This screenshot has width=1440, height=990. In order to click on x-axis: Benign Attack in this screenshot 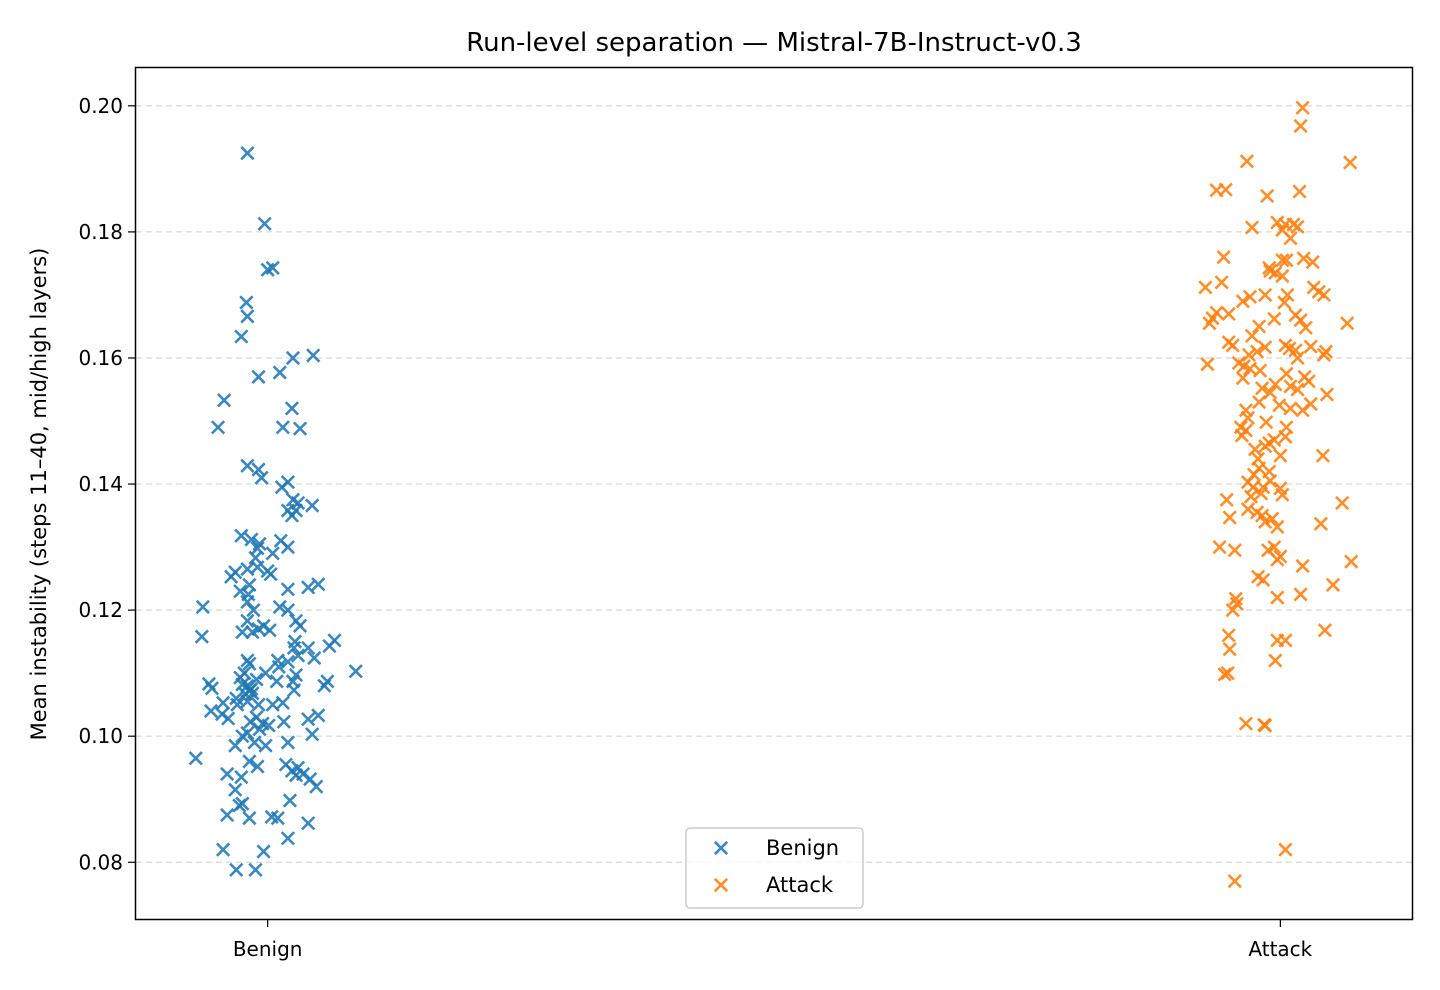, I will do `click(773, 940)`.